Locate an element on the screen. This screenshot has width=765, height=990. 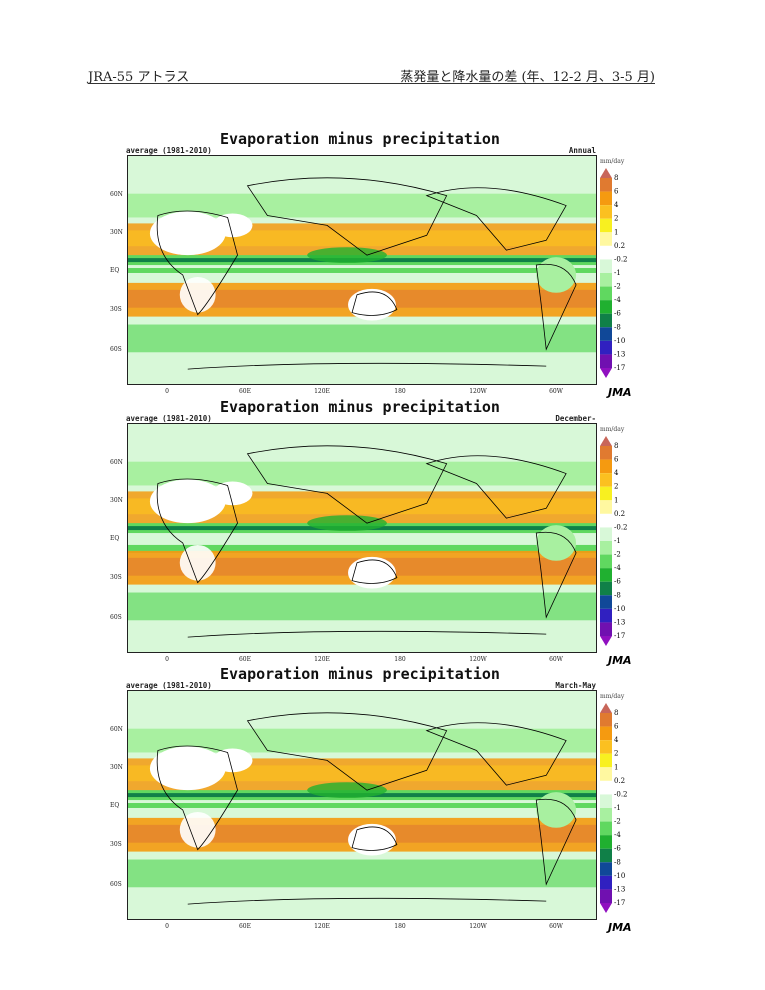
header-right: 蒸発量と降水量の差 (年、12-2 月、3-5 月) is located at coordinates (527, 77).